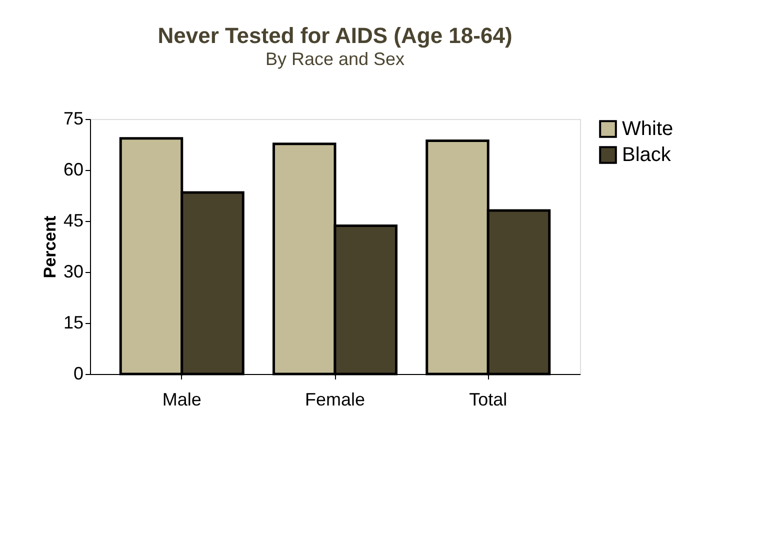  I want to click on chart-title: Never Tested for AIDS (Age 18-64), so click(335, 35).